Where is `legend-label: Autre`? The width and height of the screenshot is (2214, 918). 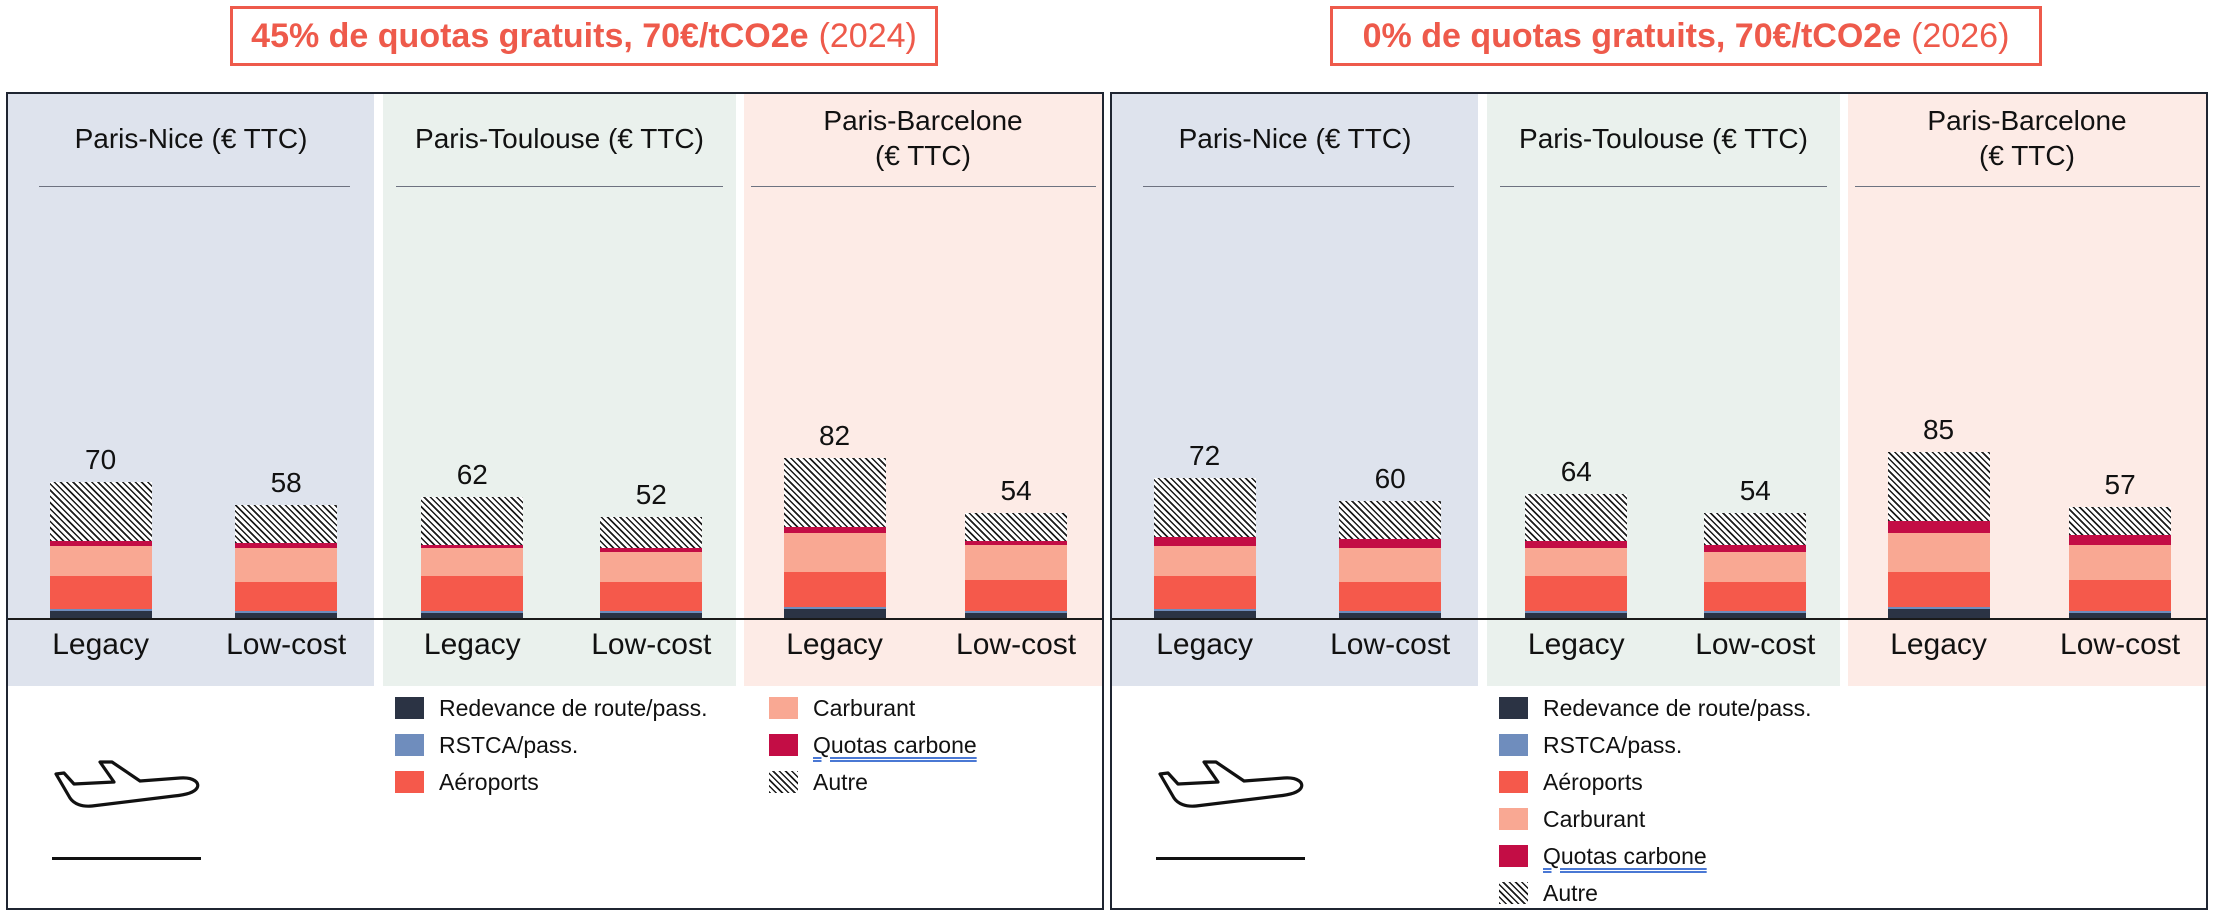
legend-label: Autre is located at coordinates (840, 781).